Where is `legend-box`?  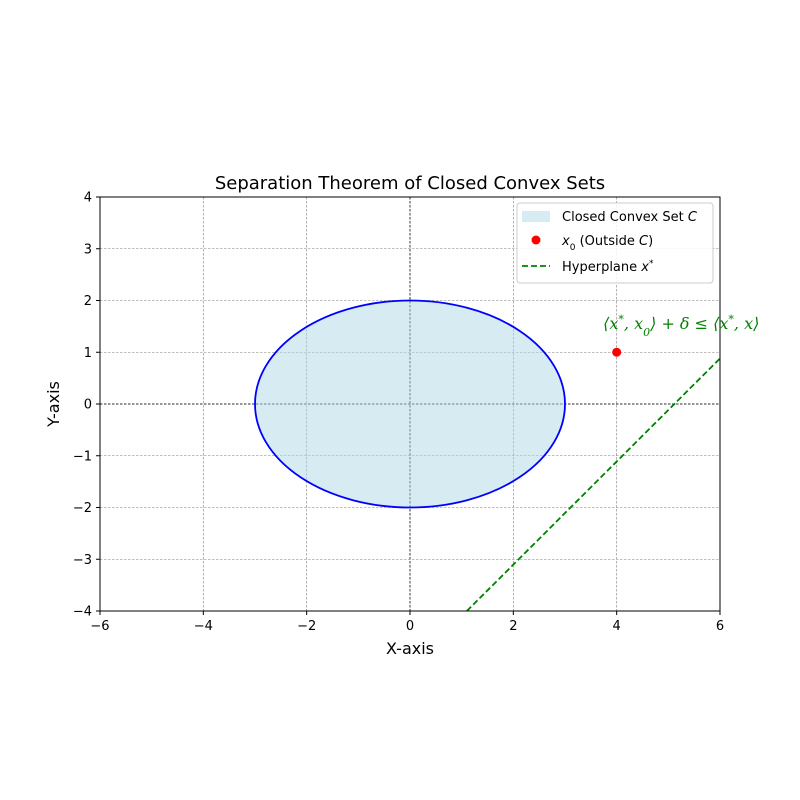
legend-box is located at coordinates (615, 243).